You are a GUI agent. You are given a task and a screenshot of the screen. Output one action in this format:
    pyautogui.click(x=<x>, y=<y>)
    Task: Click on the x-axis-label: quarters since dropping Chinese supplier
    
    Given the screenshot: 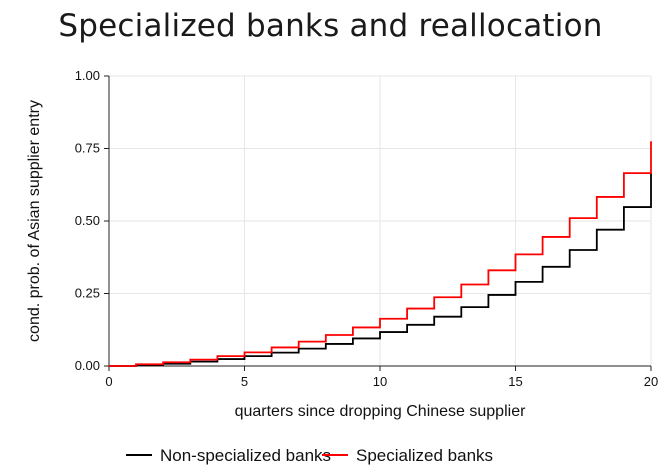 What is the action you would take?
    pyautogui.click(x=381, y=411)
    